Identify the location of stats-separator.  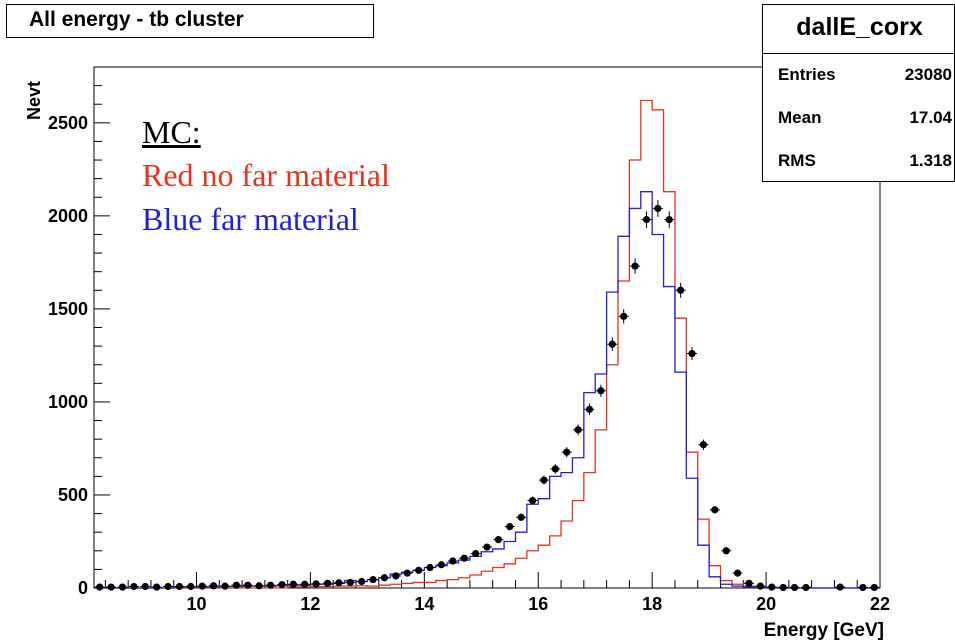
(859, 53).